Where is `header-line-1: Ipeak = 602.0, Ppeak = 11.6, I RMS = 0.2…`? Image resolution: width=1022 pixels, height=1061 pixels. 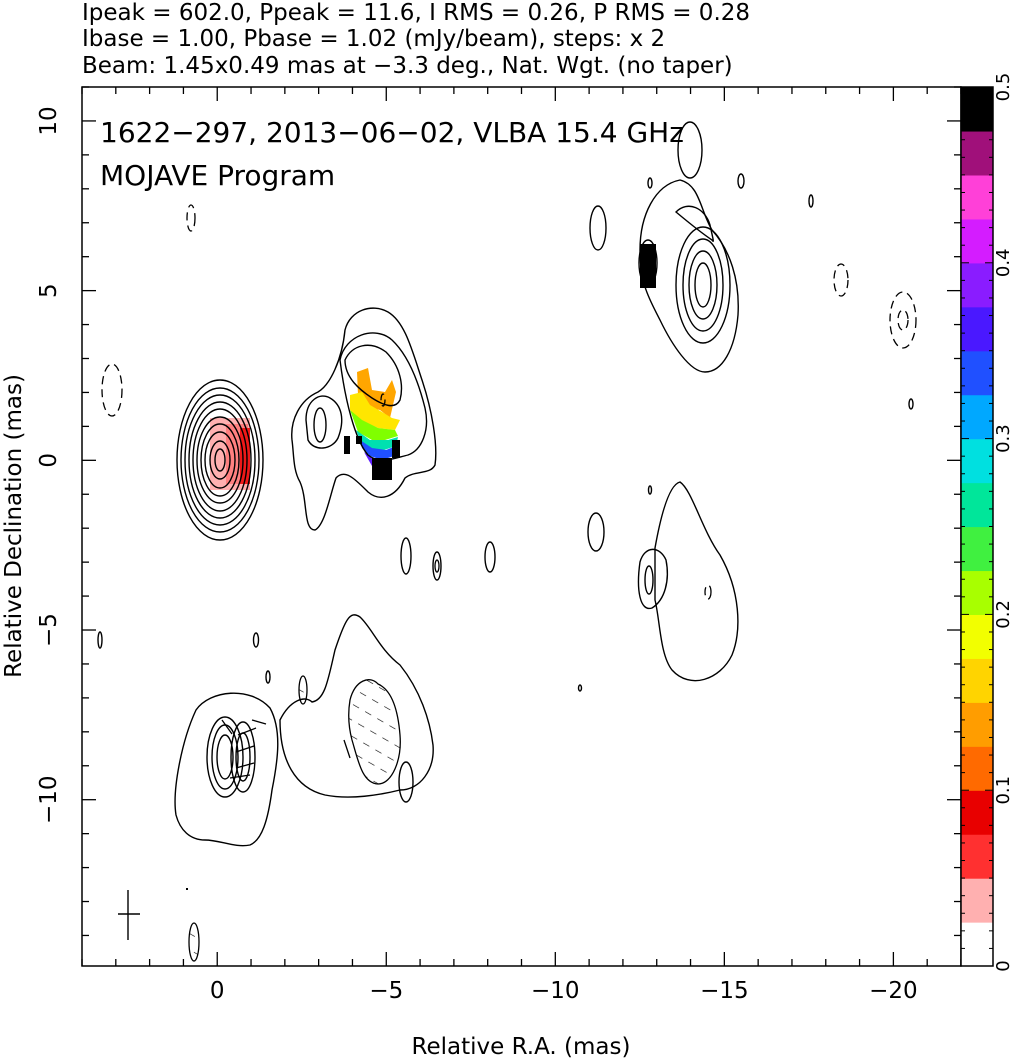
header-line-1: Ipeak = 602.0, Ppeak = 11.6, I RMS = 0.2… is located at coordinates (416, 13).